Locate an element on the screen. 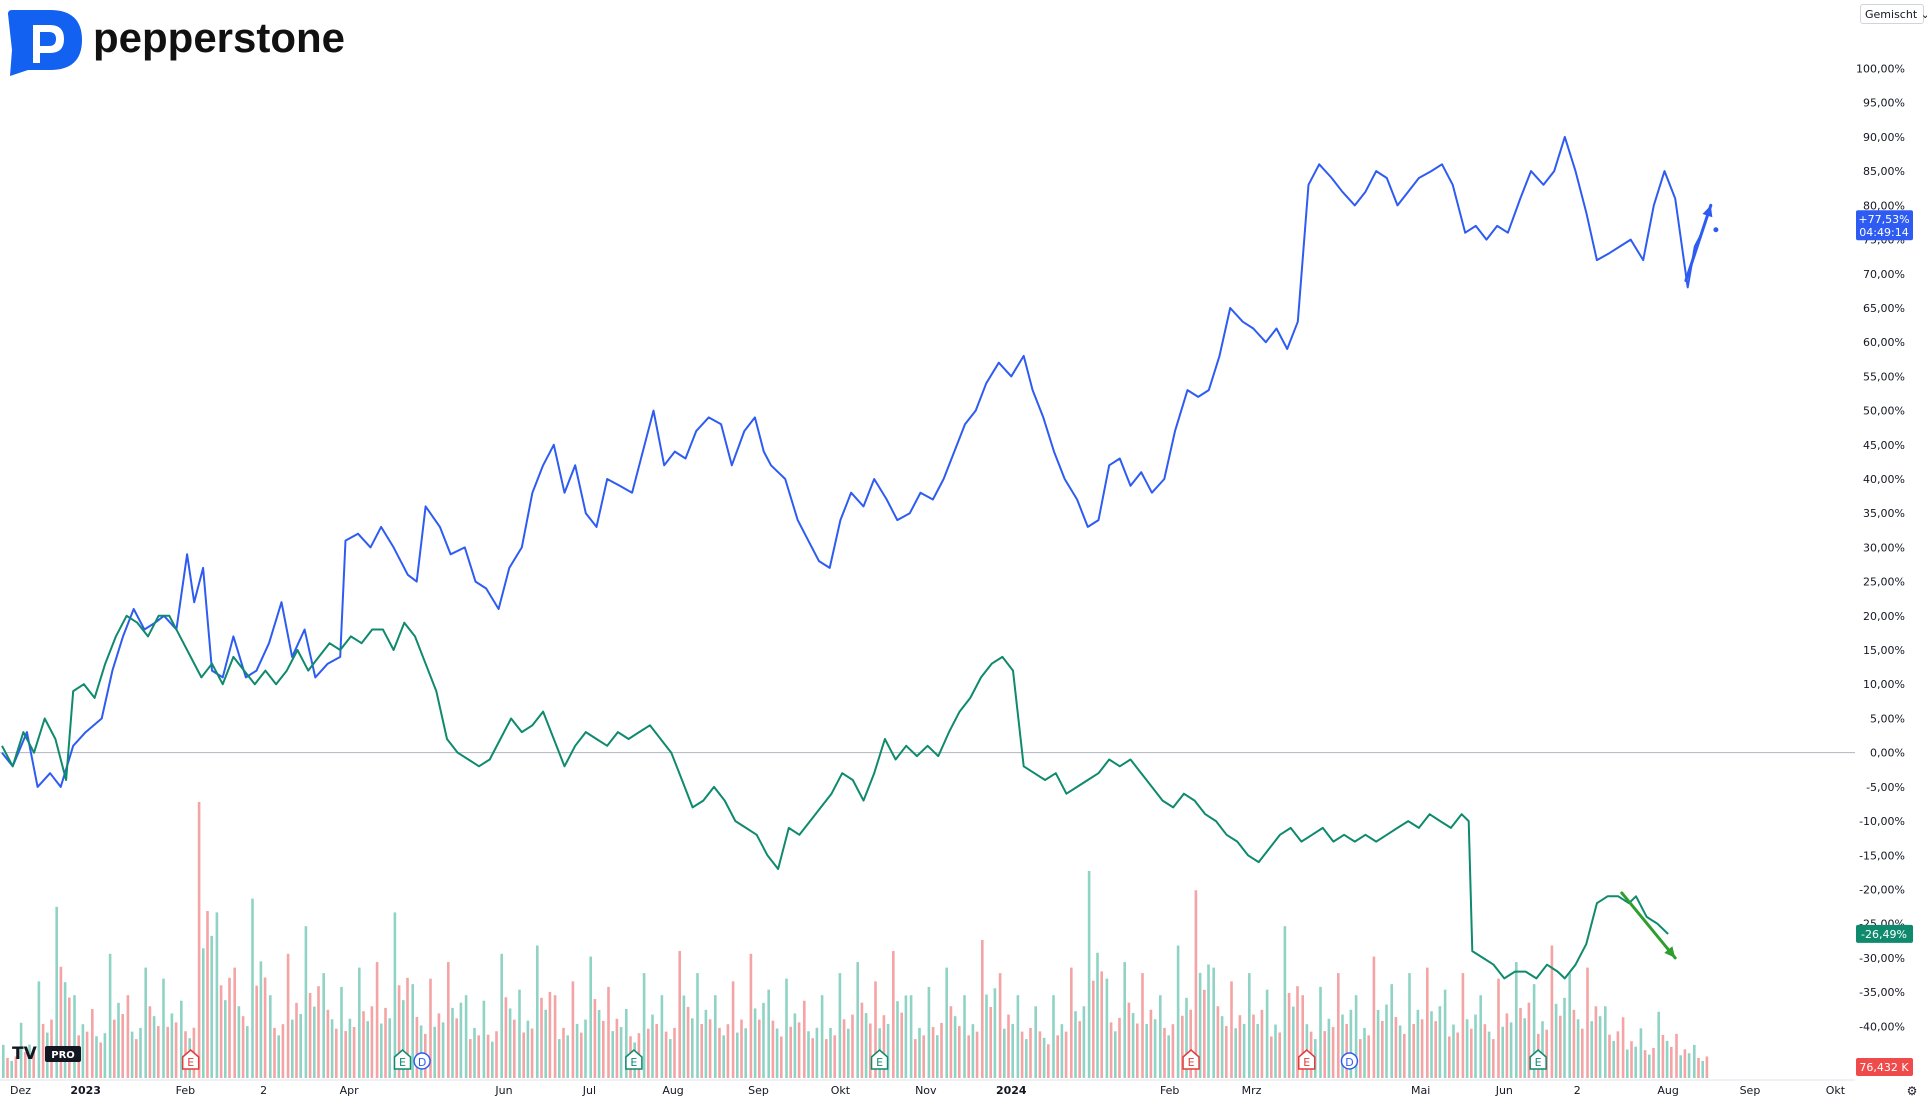  settings-gear-icon: ⚙ is located at coordinates (1912, 1091).